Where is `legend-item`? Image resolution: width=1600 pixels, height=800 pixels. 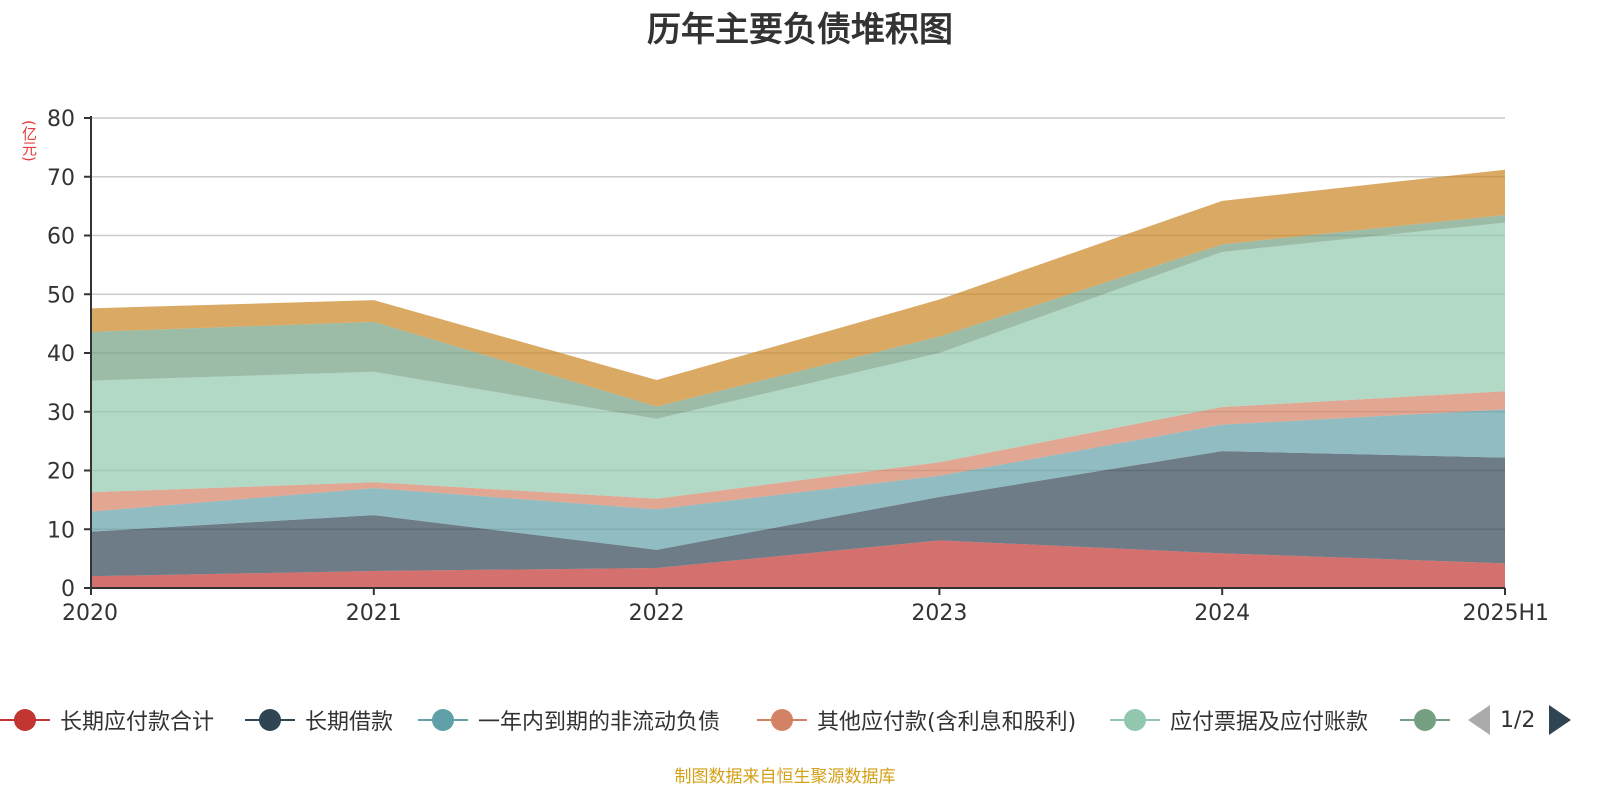
legend-item is located at coordinates (1430, 720).